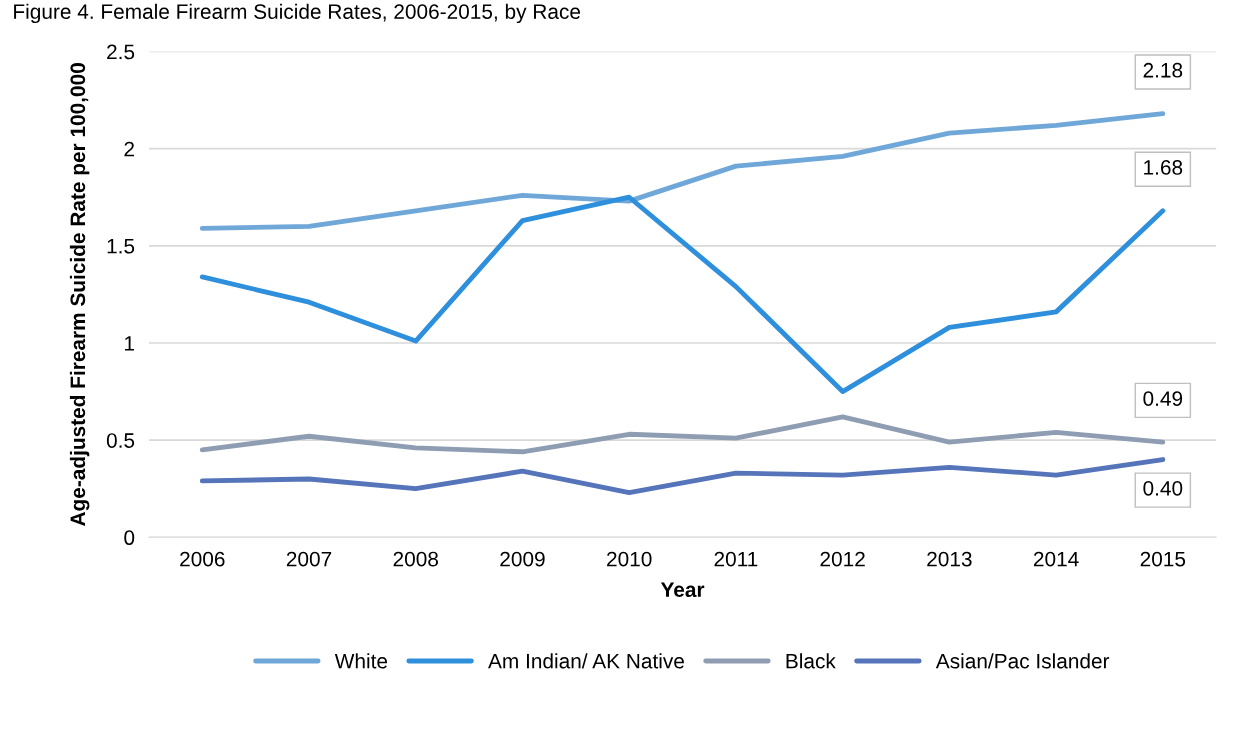  What do you see at coordinates (309, 559) in the screenshot?
I see `x-tick-label: 2007` at bounding box center [309, 559].